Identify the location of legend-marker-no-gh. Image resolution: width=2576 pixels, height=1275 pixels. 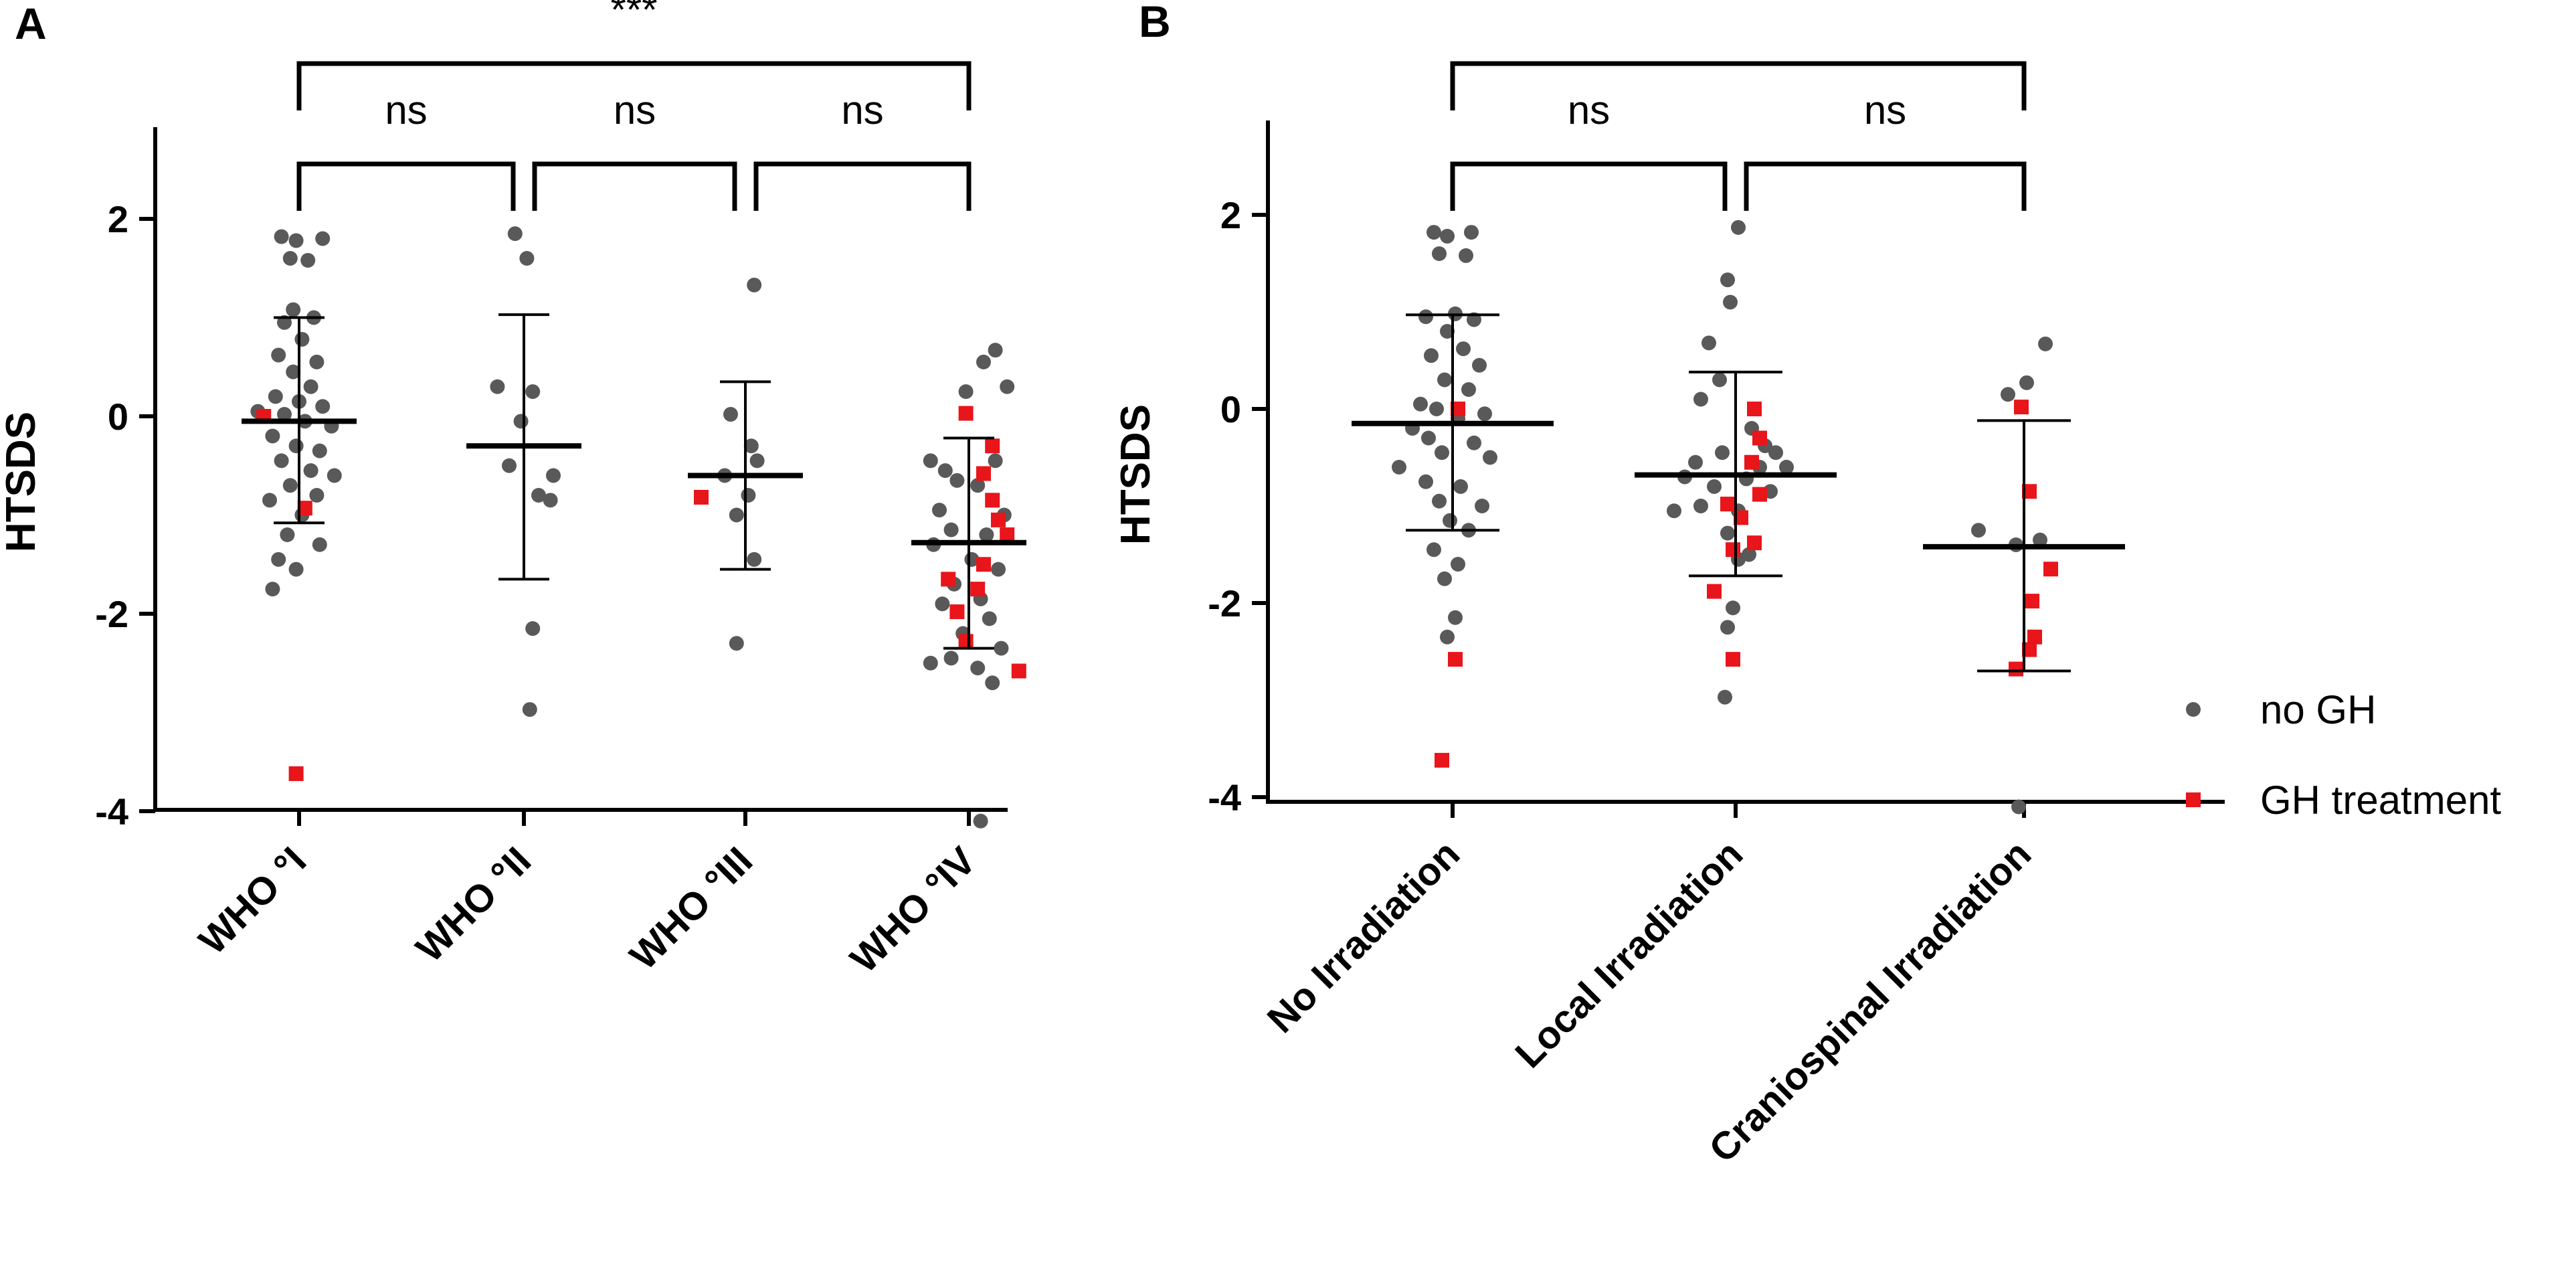
(2193, 709).